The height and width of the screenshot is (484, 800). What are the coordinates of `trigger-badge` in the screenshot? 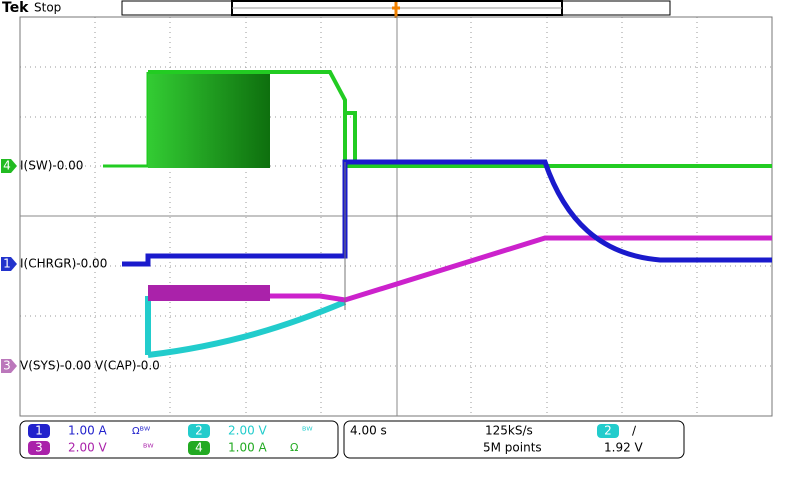 It's located at (608, 431).